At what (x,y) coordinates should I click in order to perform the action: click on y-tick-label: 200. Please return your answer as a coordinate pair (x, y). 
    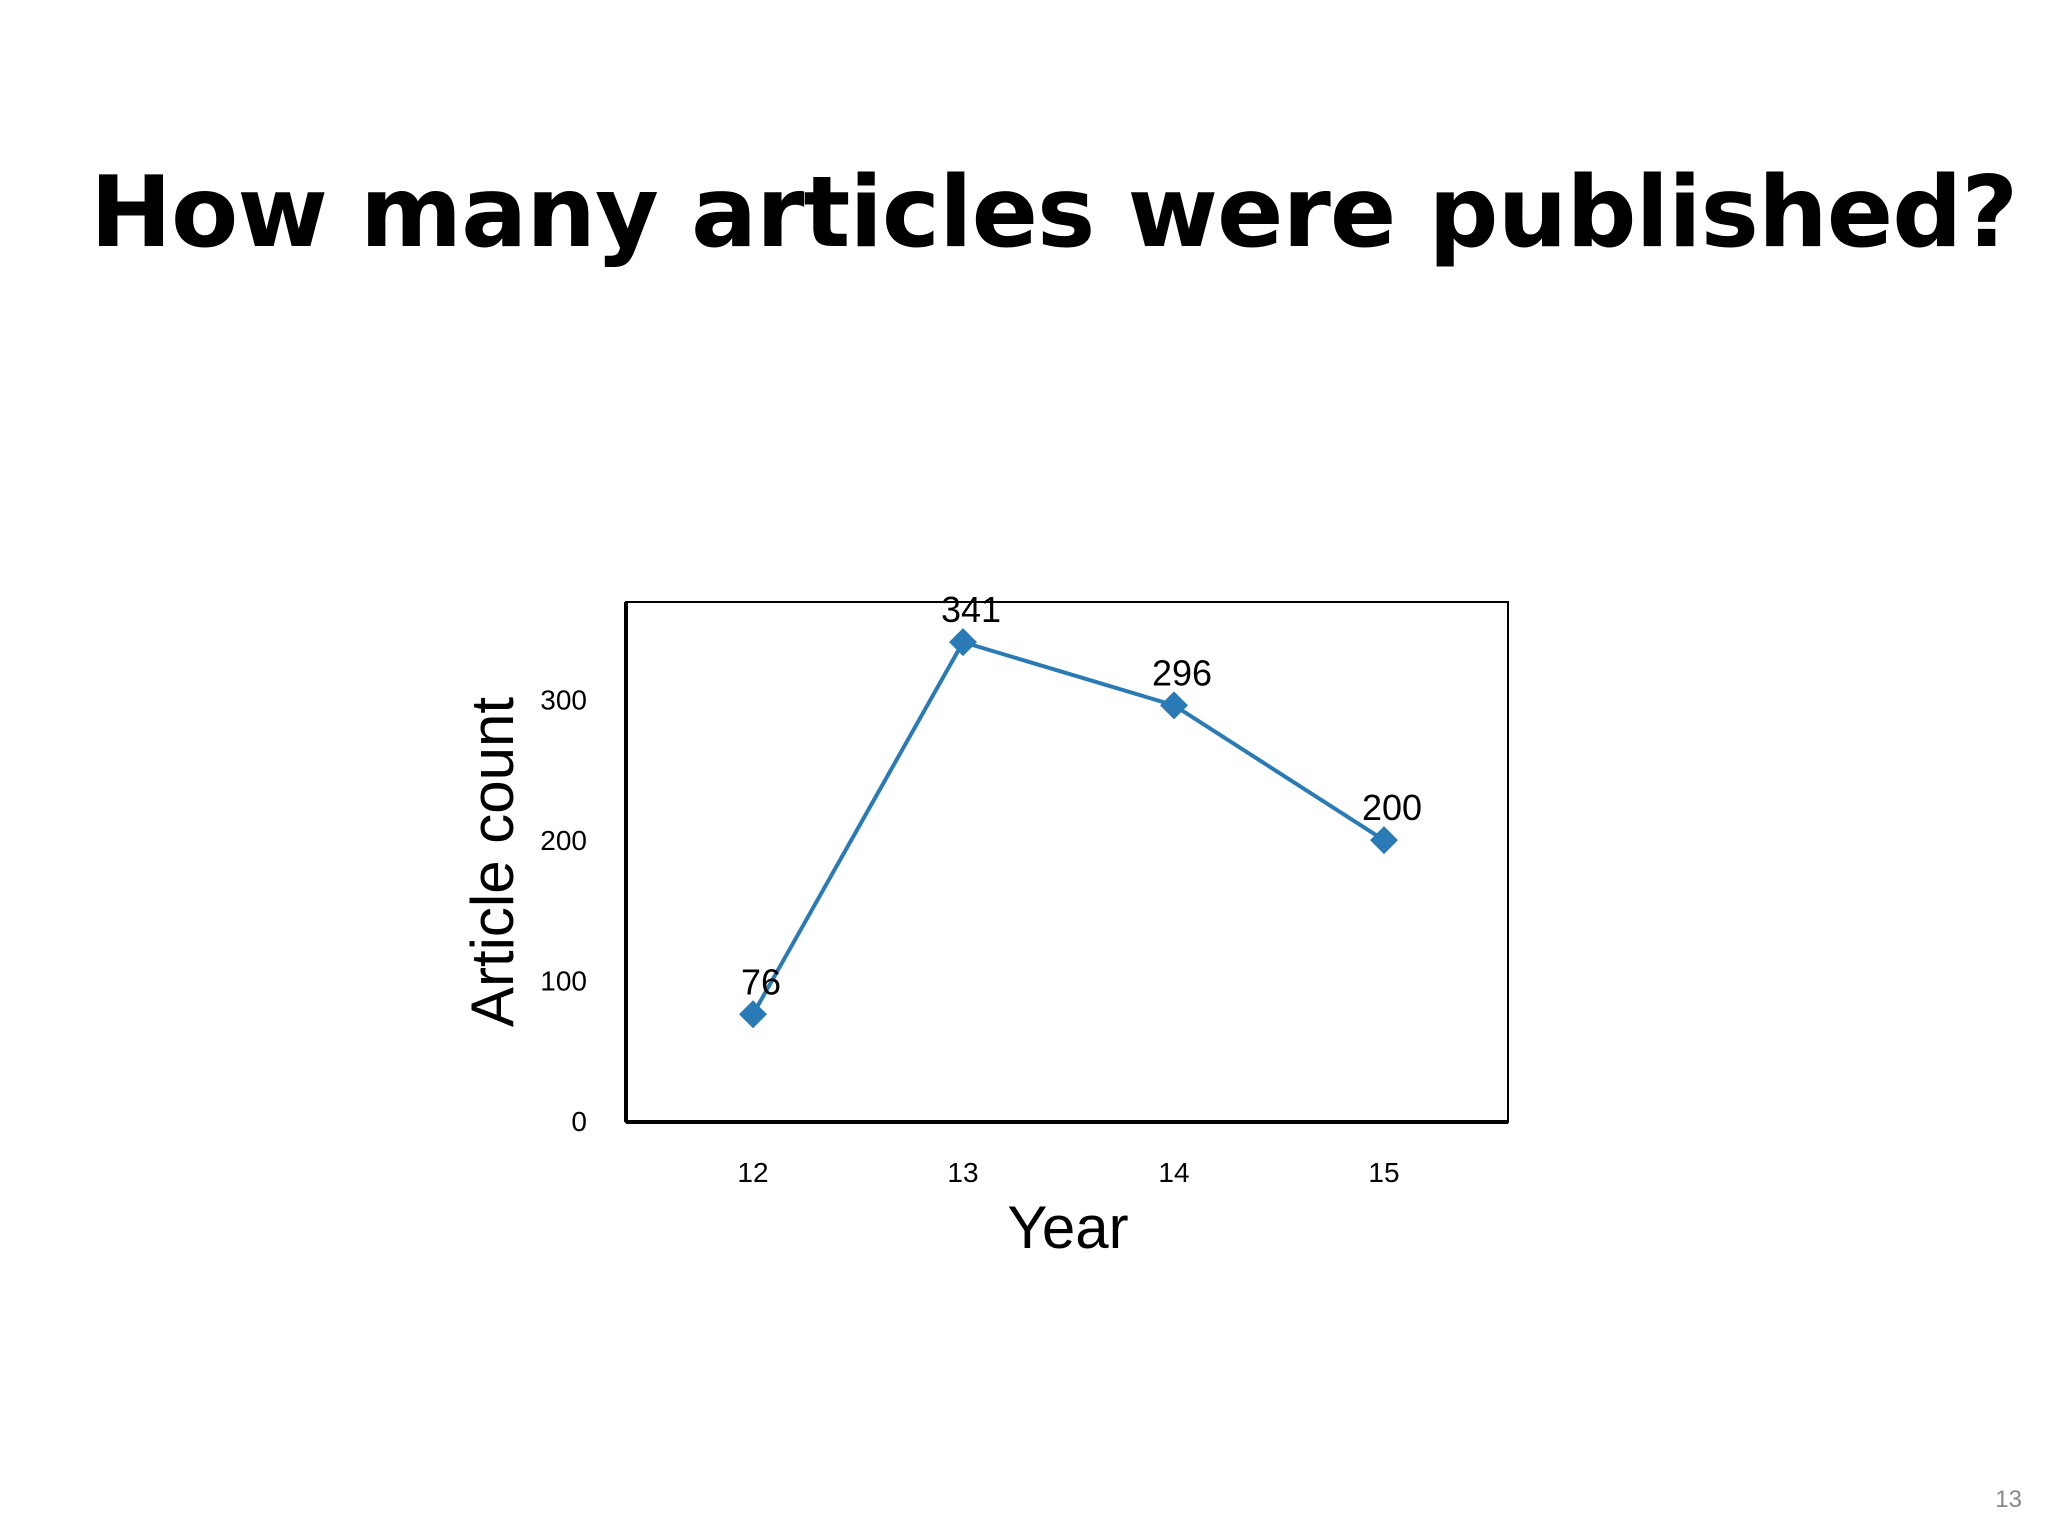
    Looking at the image, I should click on (563, 840).